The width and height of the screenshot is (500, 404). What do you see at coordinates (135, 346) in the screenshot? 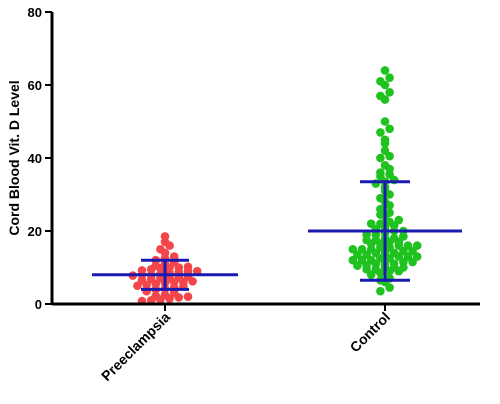
I see `x-category-label: Preeclampsia` at bounding box center [135, 346].